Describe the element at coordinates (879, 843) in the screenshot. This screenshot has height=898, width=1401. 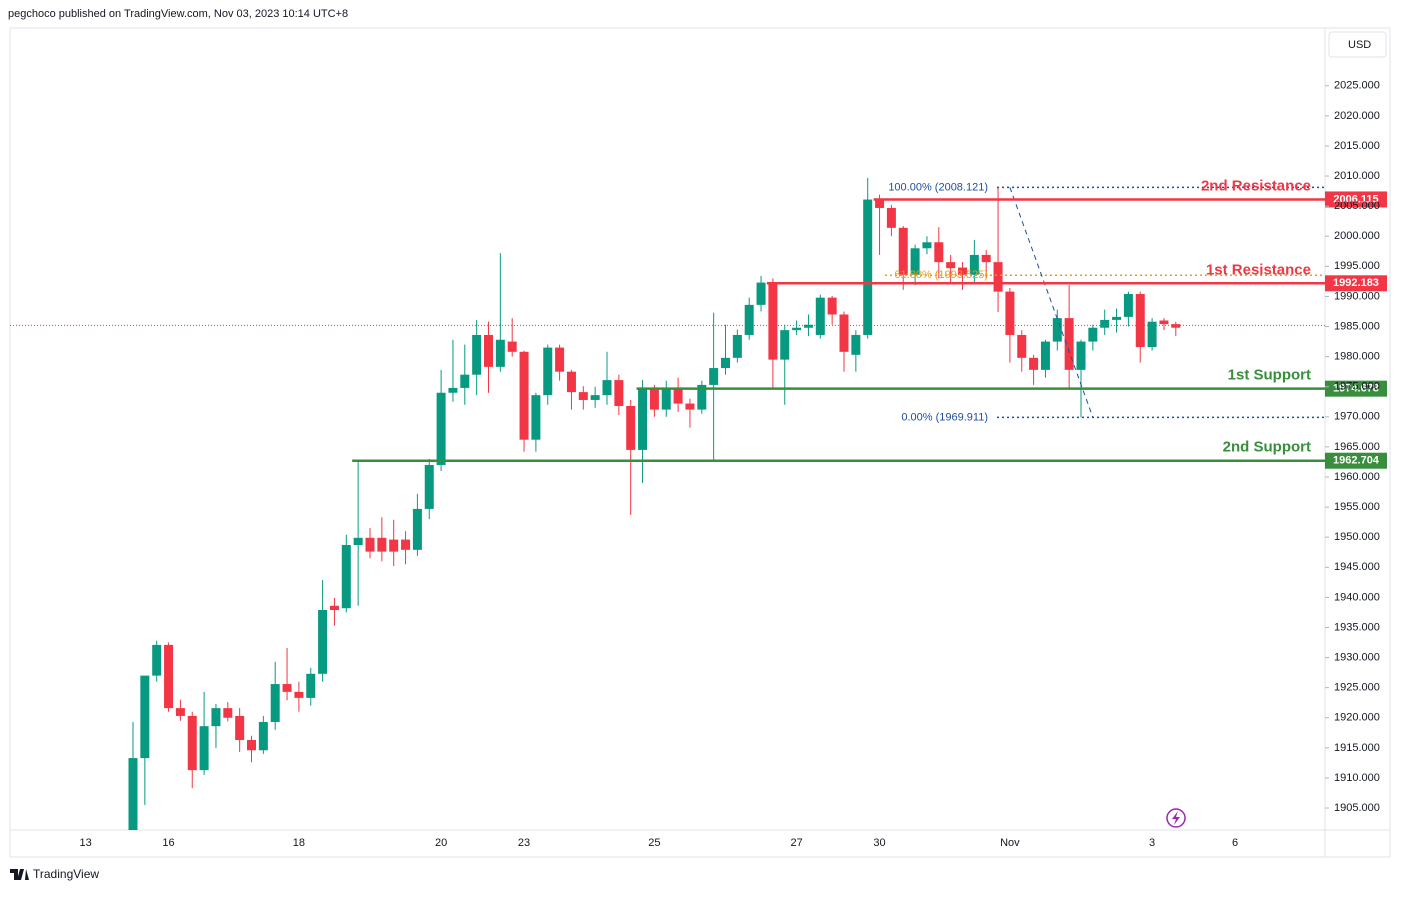
I see `x-tick-label: 30` at that location.